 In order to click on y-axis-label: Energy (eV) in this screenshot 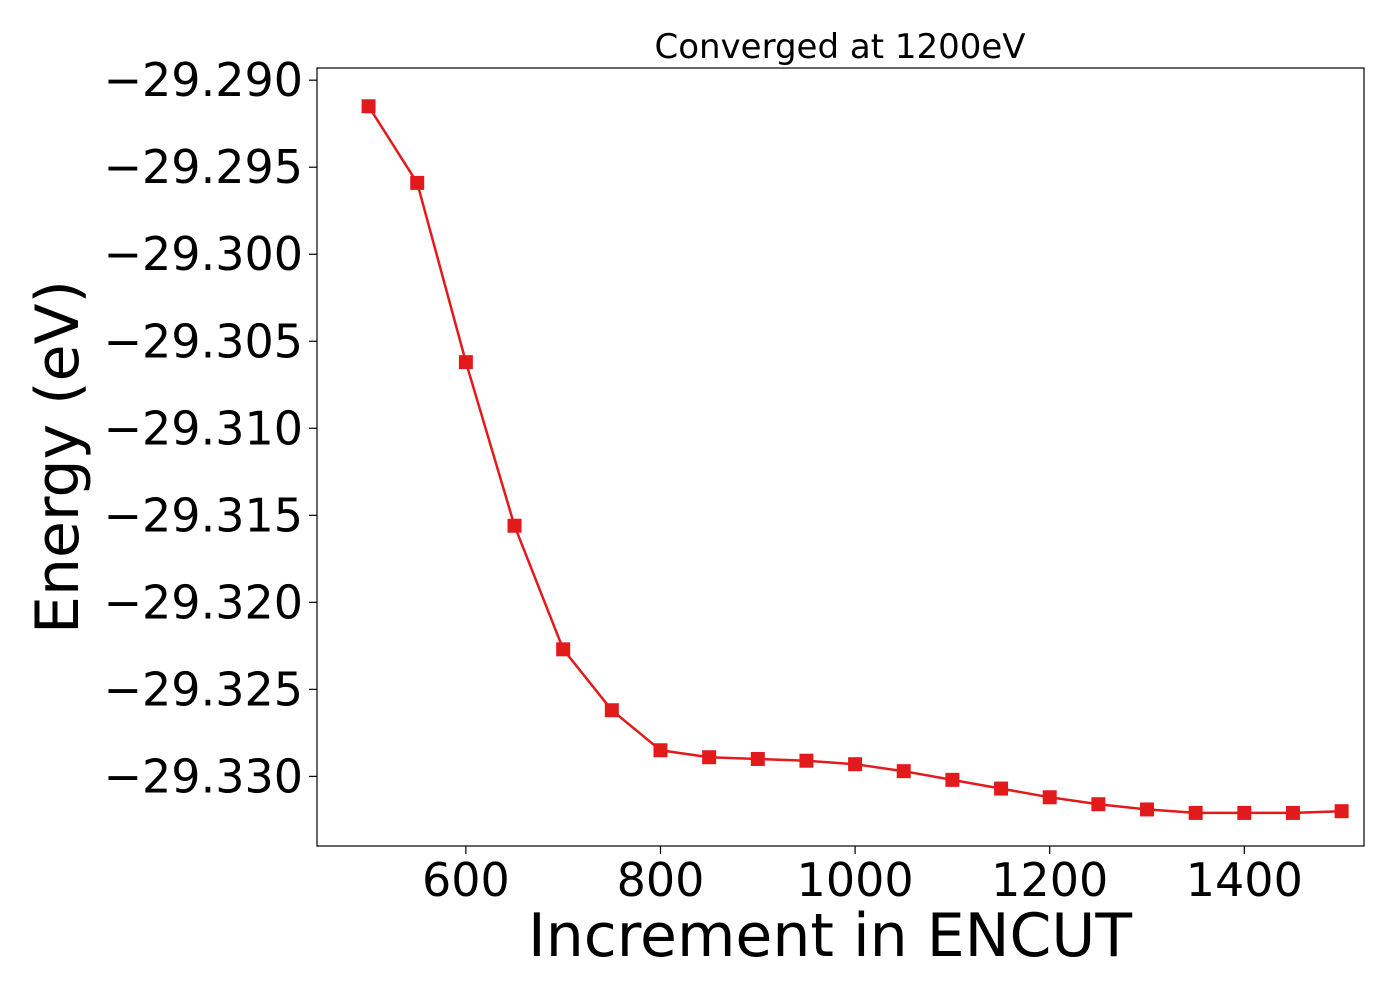, I will do `click(58, 457)`.